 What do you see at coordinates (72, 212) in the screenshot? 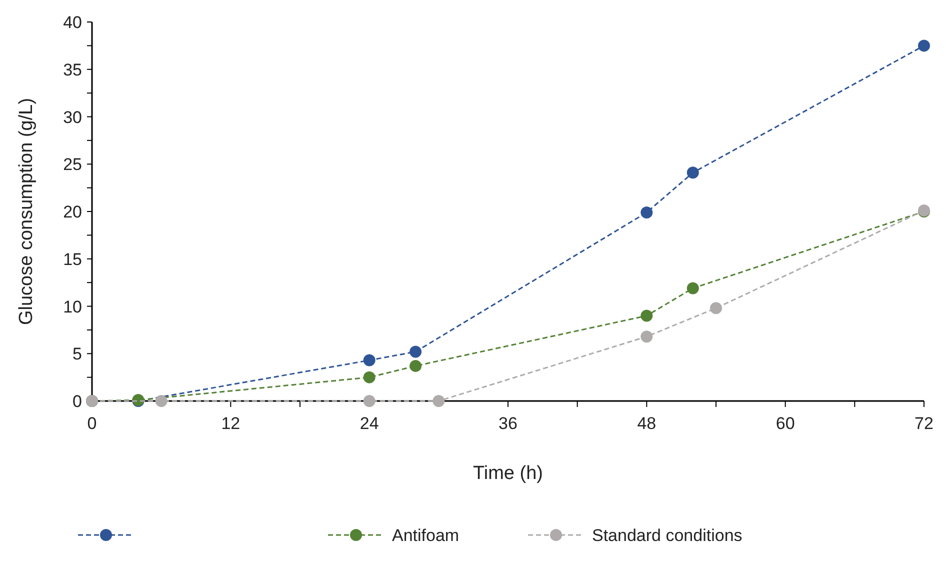
I see `y-tick-label: 20` at bounding box center [72, 212].